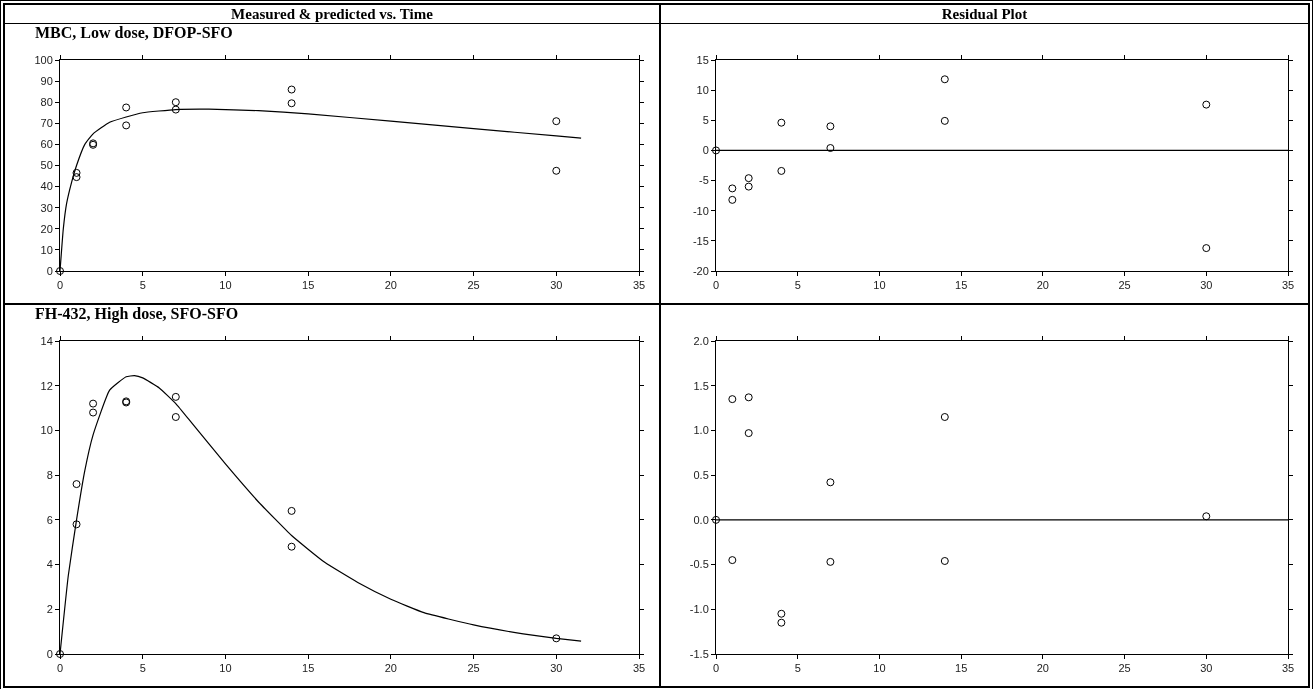 The image size is (1313, 689). Describe the element at coordinates (46, 340) in the screenshot. I see `y-tick-label: 14` at that location.